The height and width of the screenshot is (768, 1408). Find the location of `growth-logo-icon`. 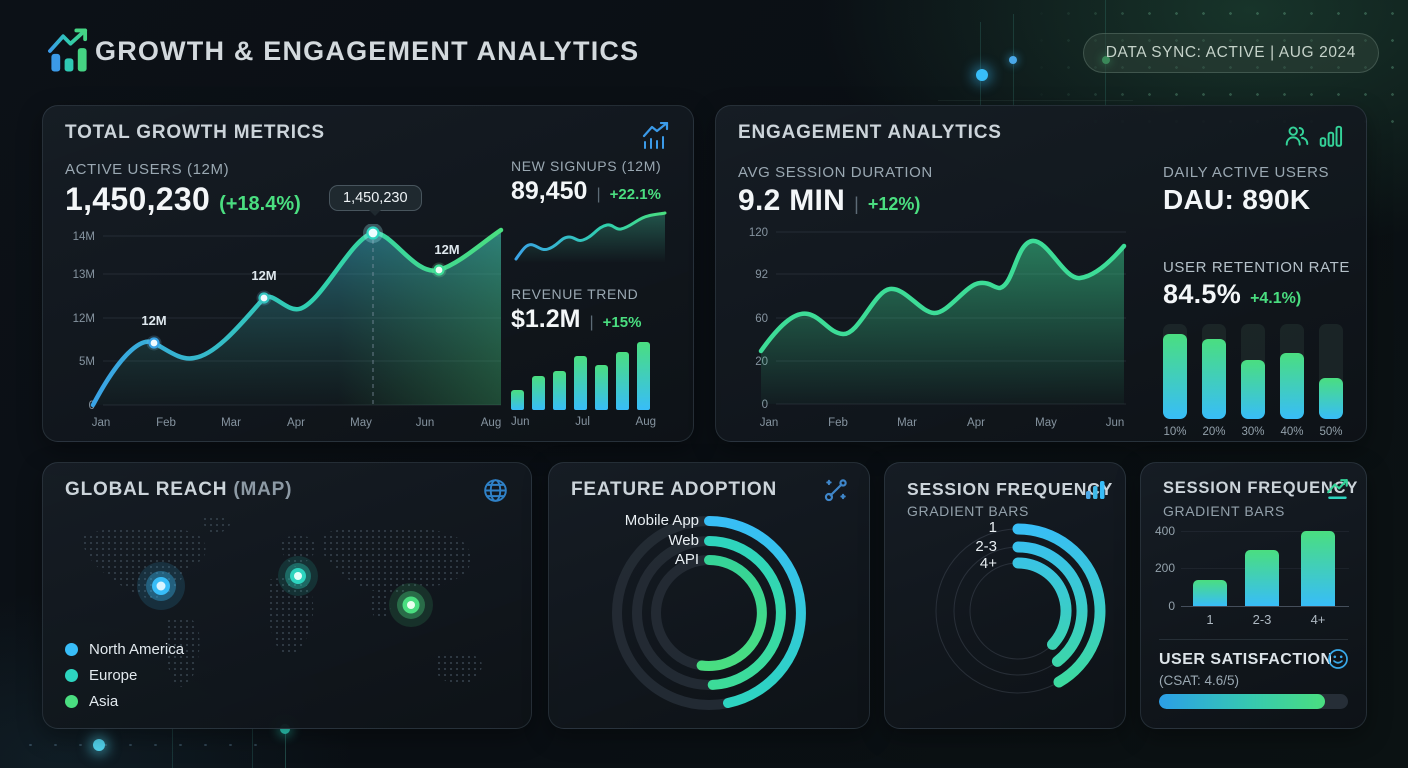

growth-logo-icon is located at coordinates (68, 50).